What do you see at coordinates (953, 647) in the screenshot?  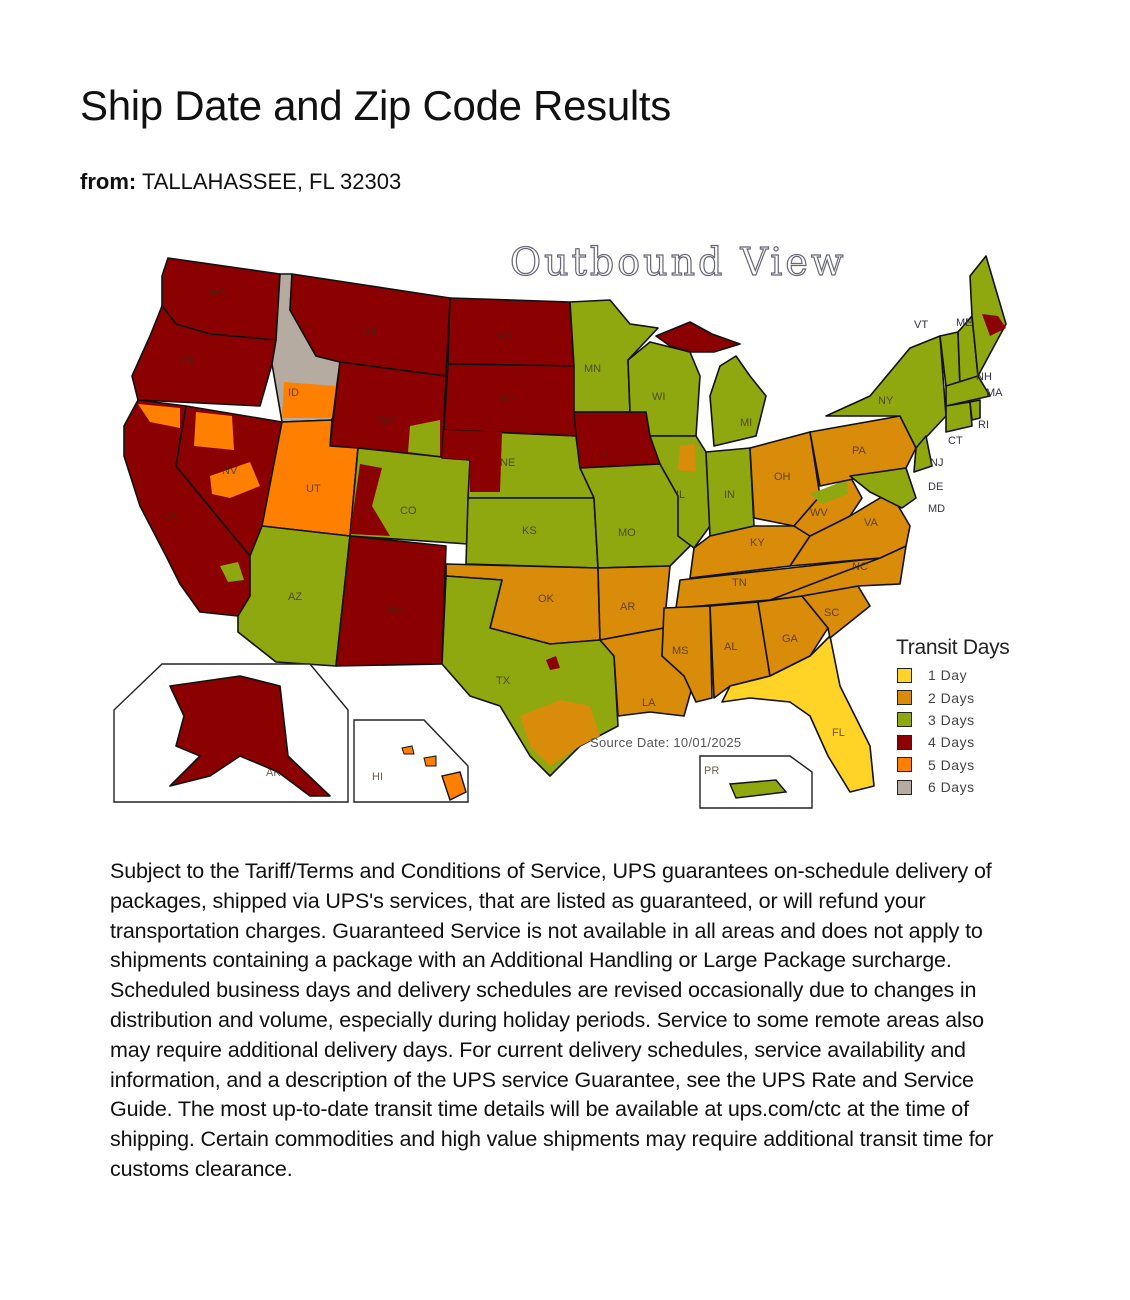 I see `legend-title: Transit Days` at bounding box center [953, 647].